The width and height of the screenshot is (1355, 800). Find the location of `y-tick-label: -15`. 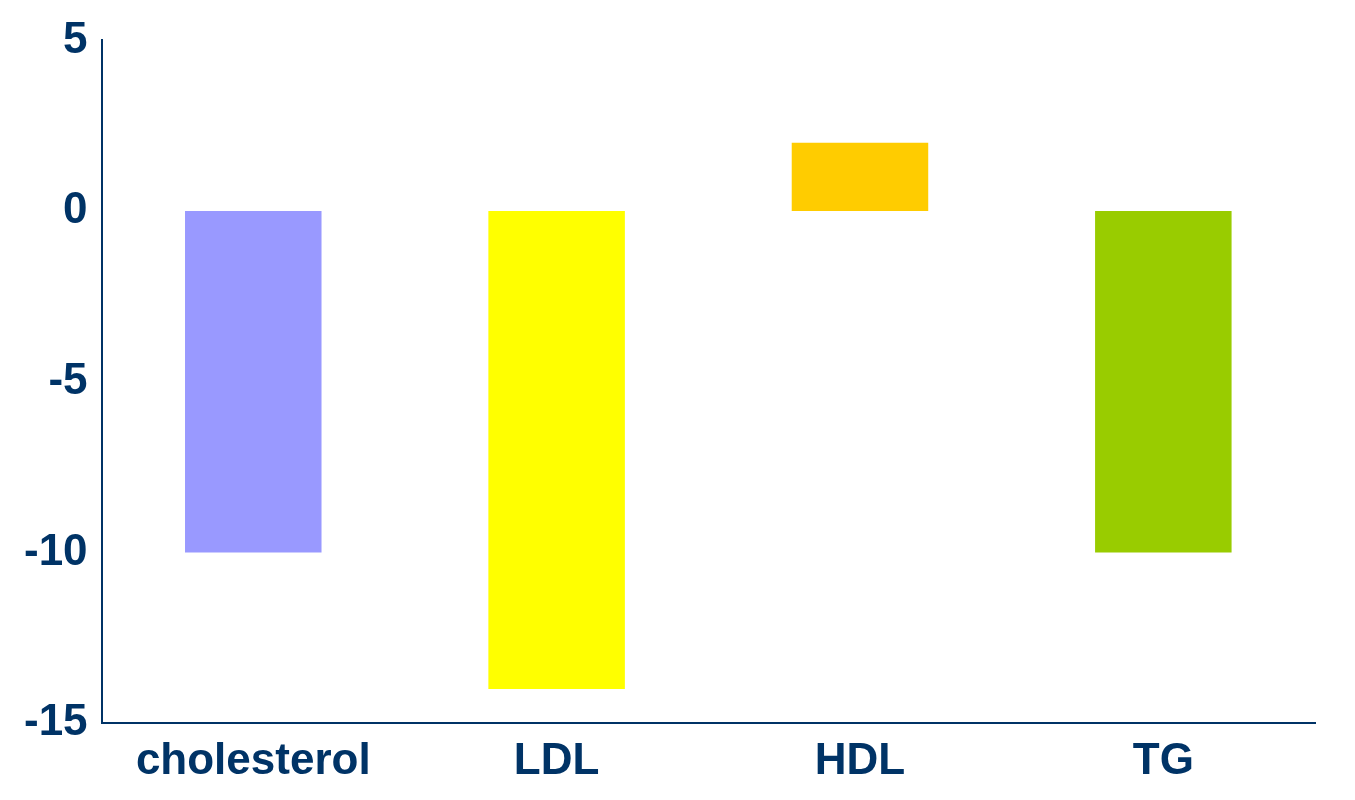

y-tick-label: -15 is located at coordinates (56, 720).